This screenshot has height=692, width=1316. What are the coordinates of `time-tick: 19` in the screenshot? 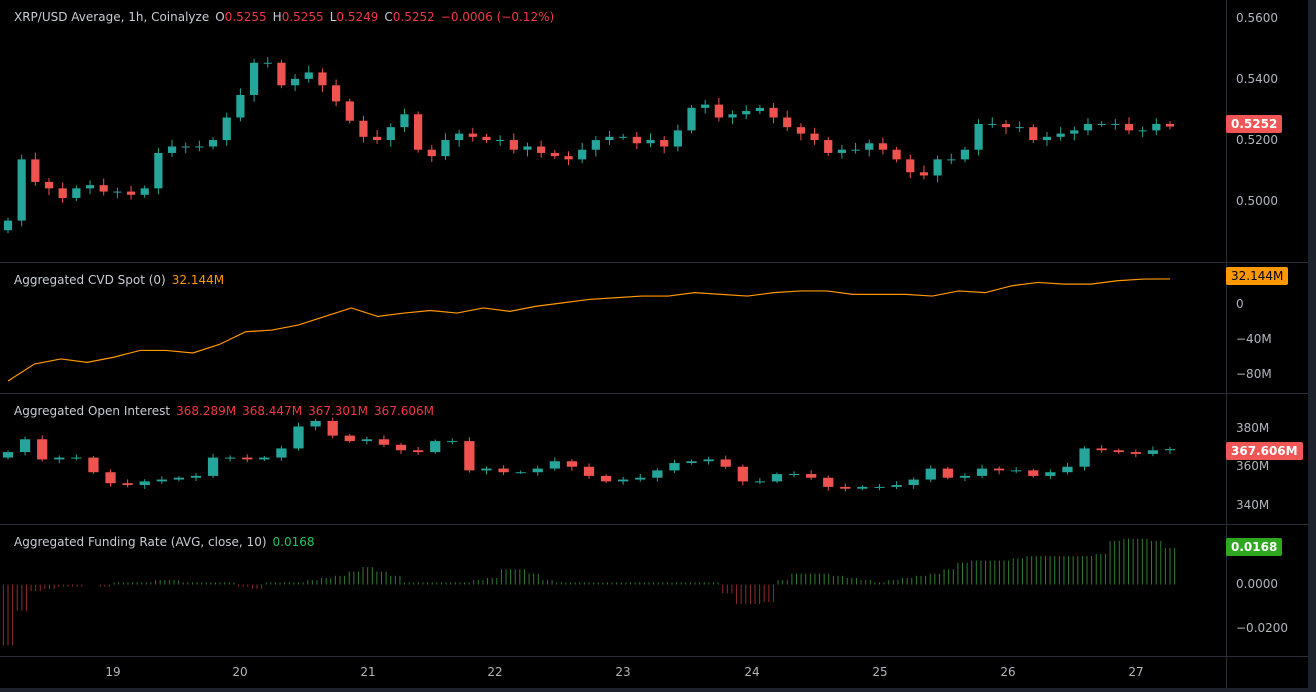 It's located at (113, 672).